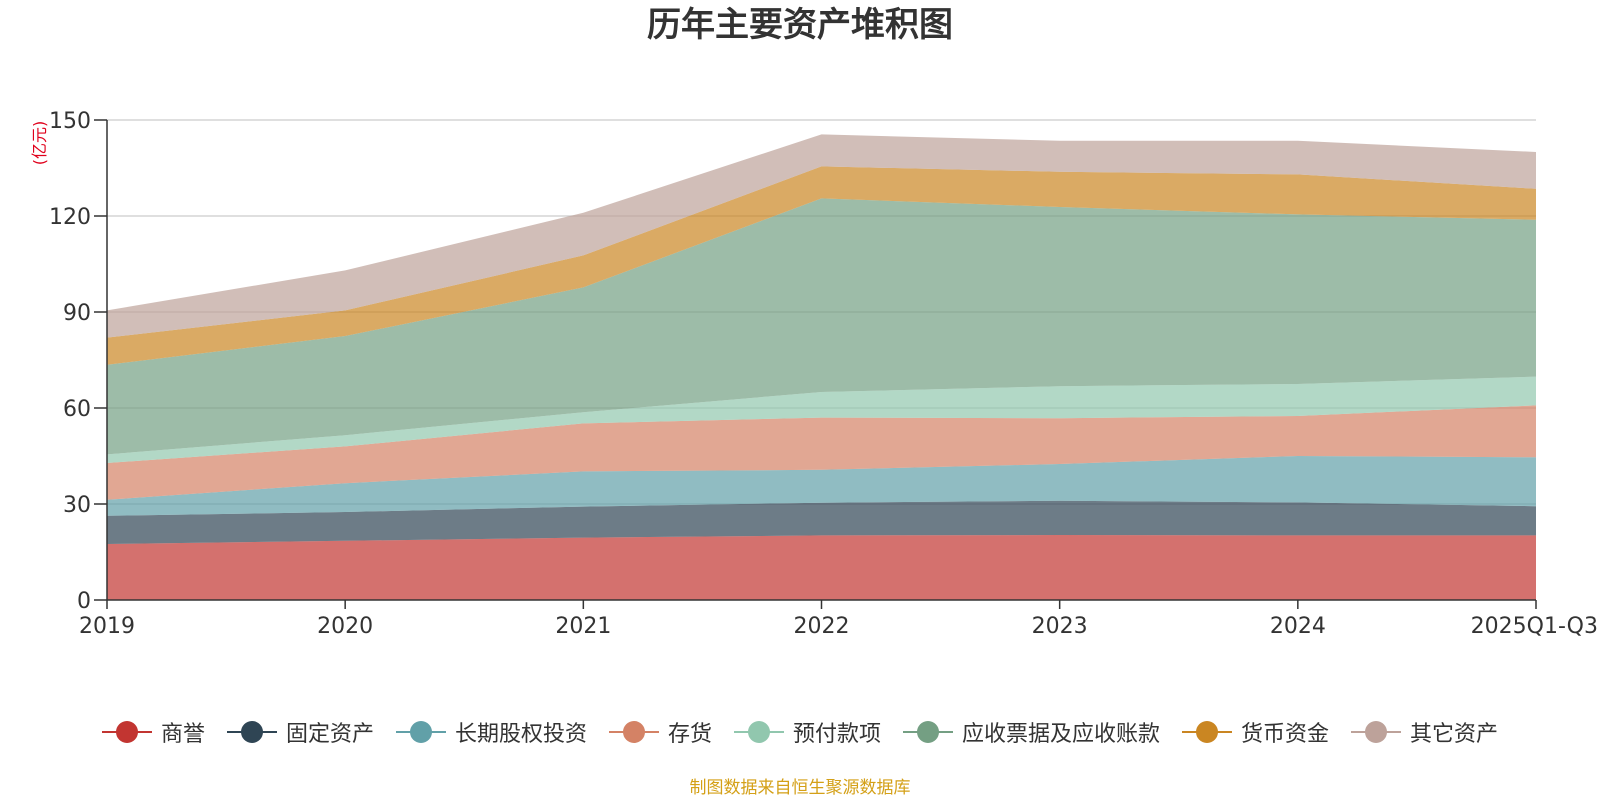  Describe the element at coordinates (77, 313) in the screenshot. I see `y-tick-label: 90` at that location.